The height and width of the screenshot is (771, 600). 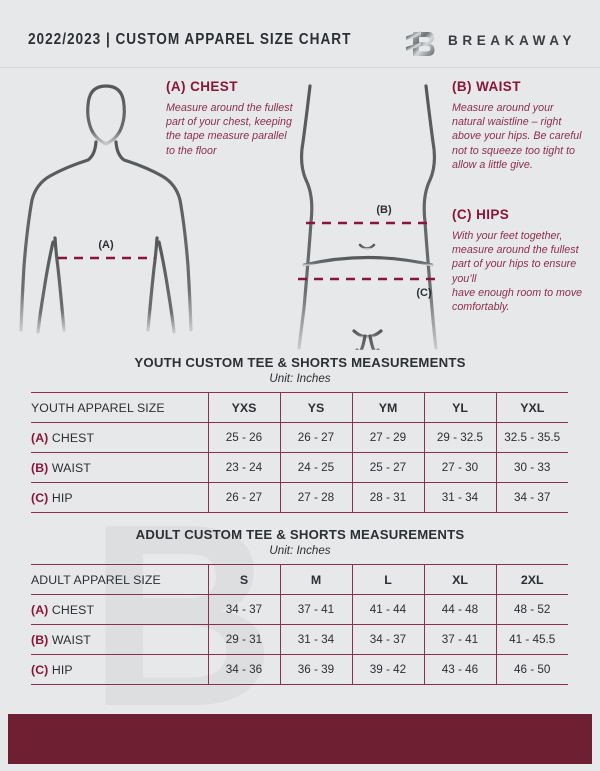 What do you see at coordinates (244, 437) in the screenshot?
I see `youth-chest-yxs: 25 - 26` at bounding box center [244, 437].